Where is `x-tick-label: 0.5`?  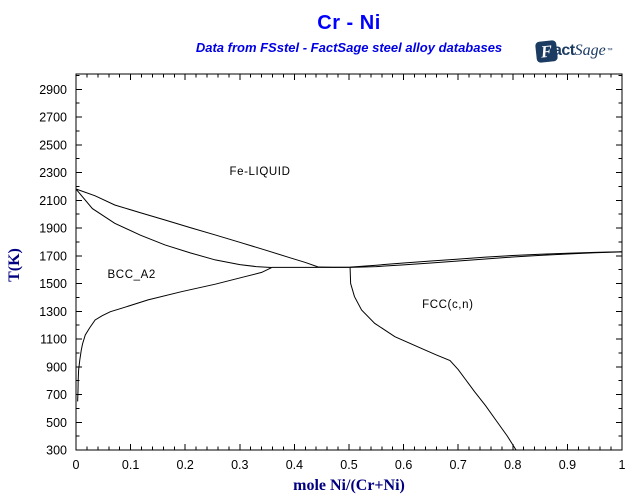 x-tick-label: 0.5 is located at coordinates (348, 465).